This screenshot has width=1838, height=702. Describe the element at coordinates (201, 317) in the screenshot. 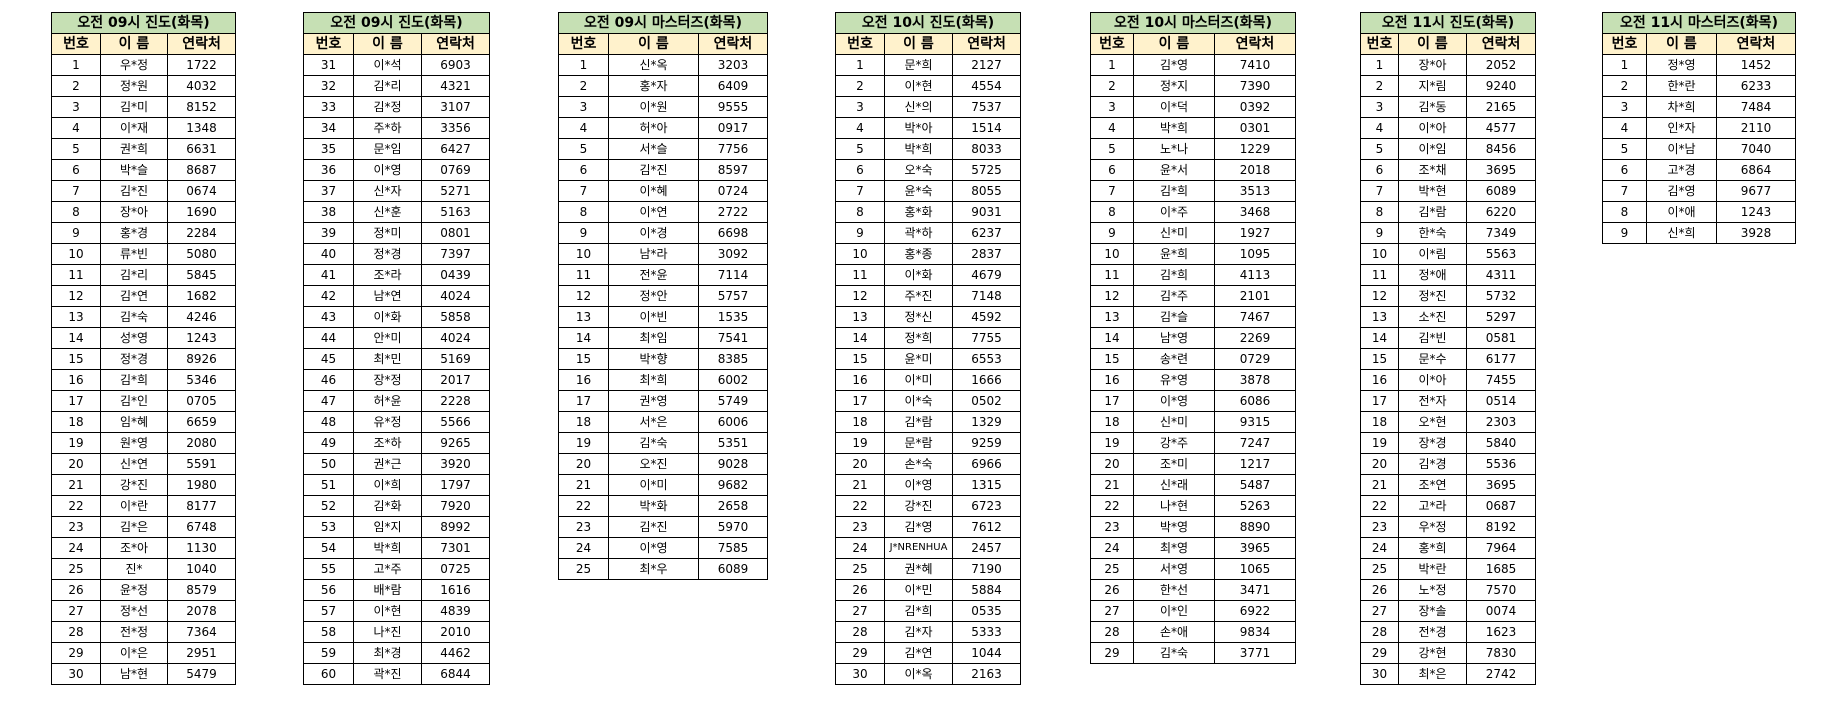

I see `contact-cell: 4246` at that location.